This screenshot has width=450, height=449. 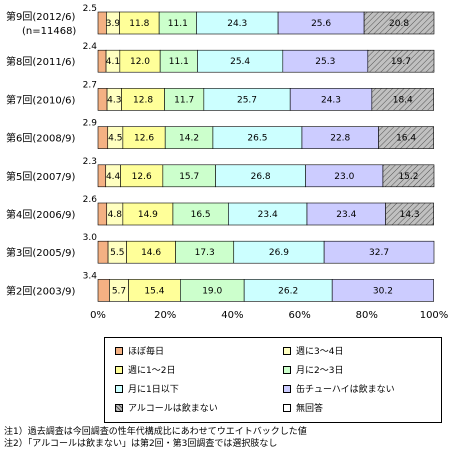 What do you see at coordinates (152, 371) in the screenshot?
I see `legend-label: 週に1～2日` at bounding box center [152, 371].